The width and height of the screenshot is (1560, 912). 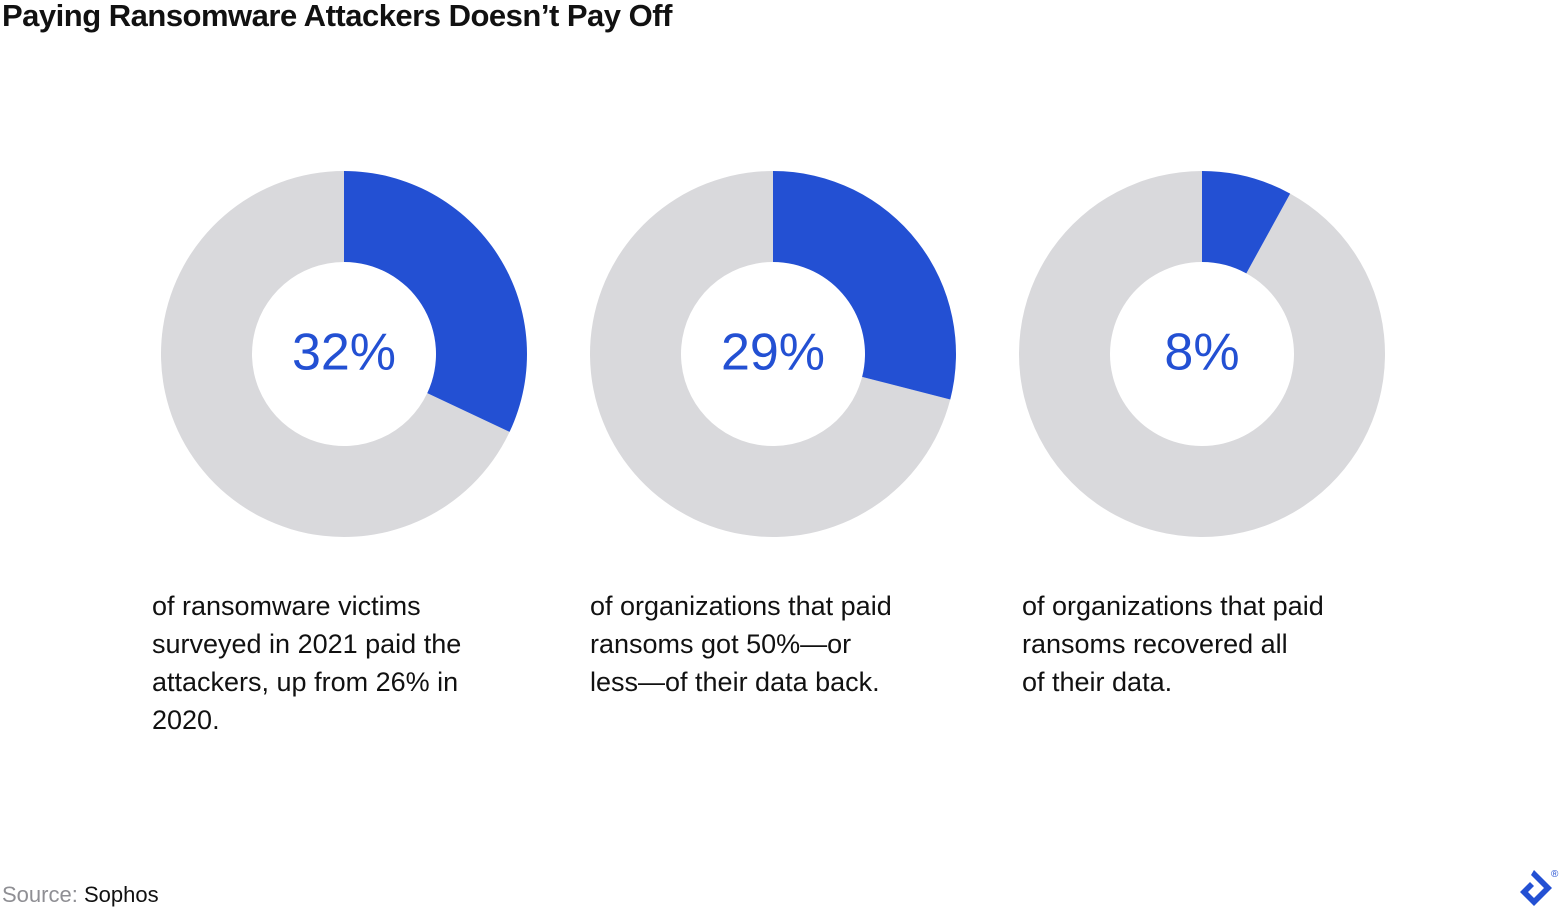 I want to click on donut-chart-2: 29%, so click(x=773, y=354).